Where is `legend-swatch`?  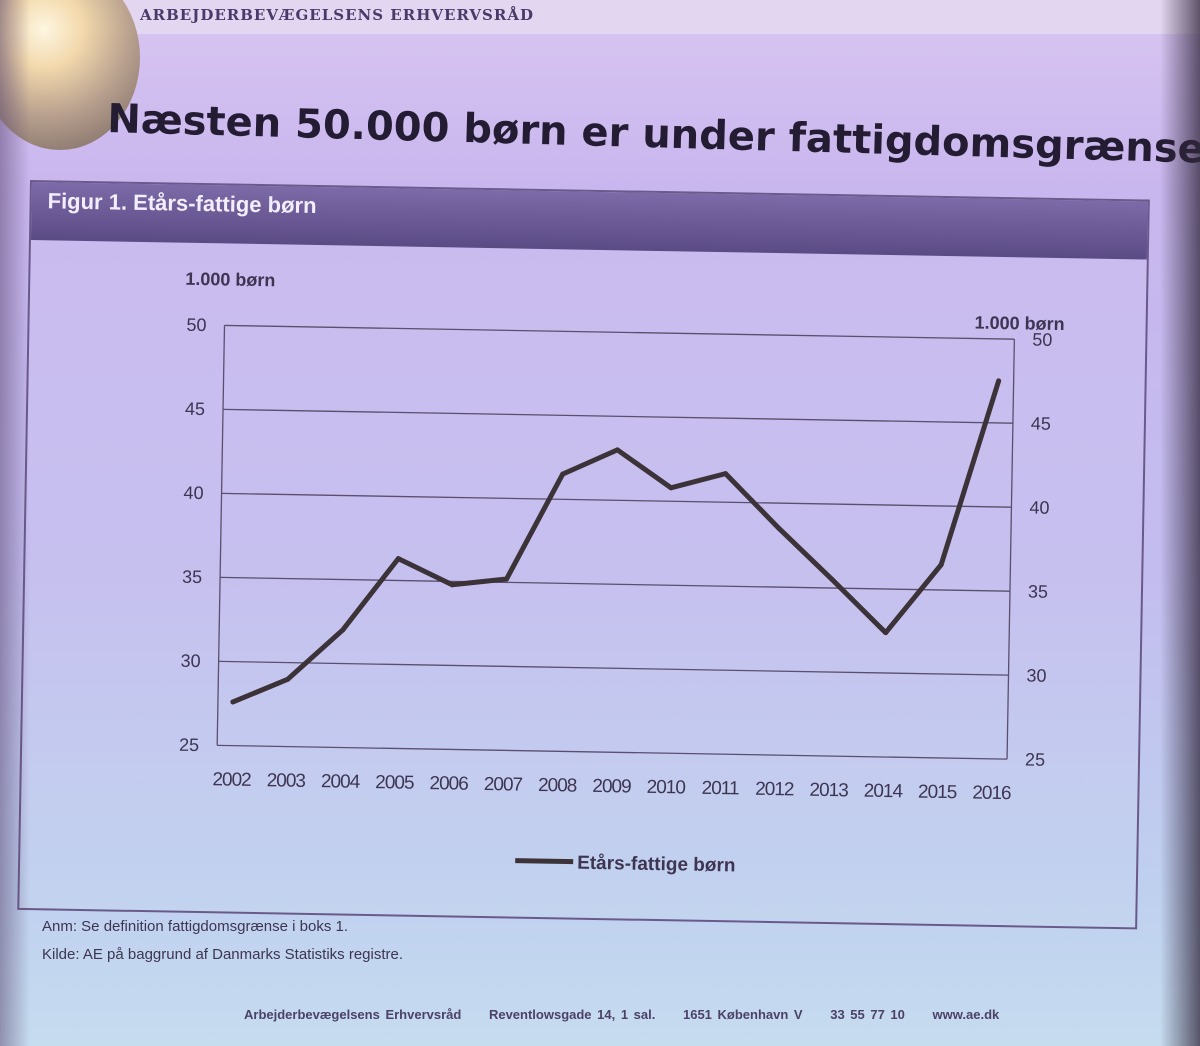 legend-swatch is located at coordinates (544, 861).